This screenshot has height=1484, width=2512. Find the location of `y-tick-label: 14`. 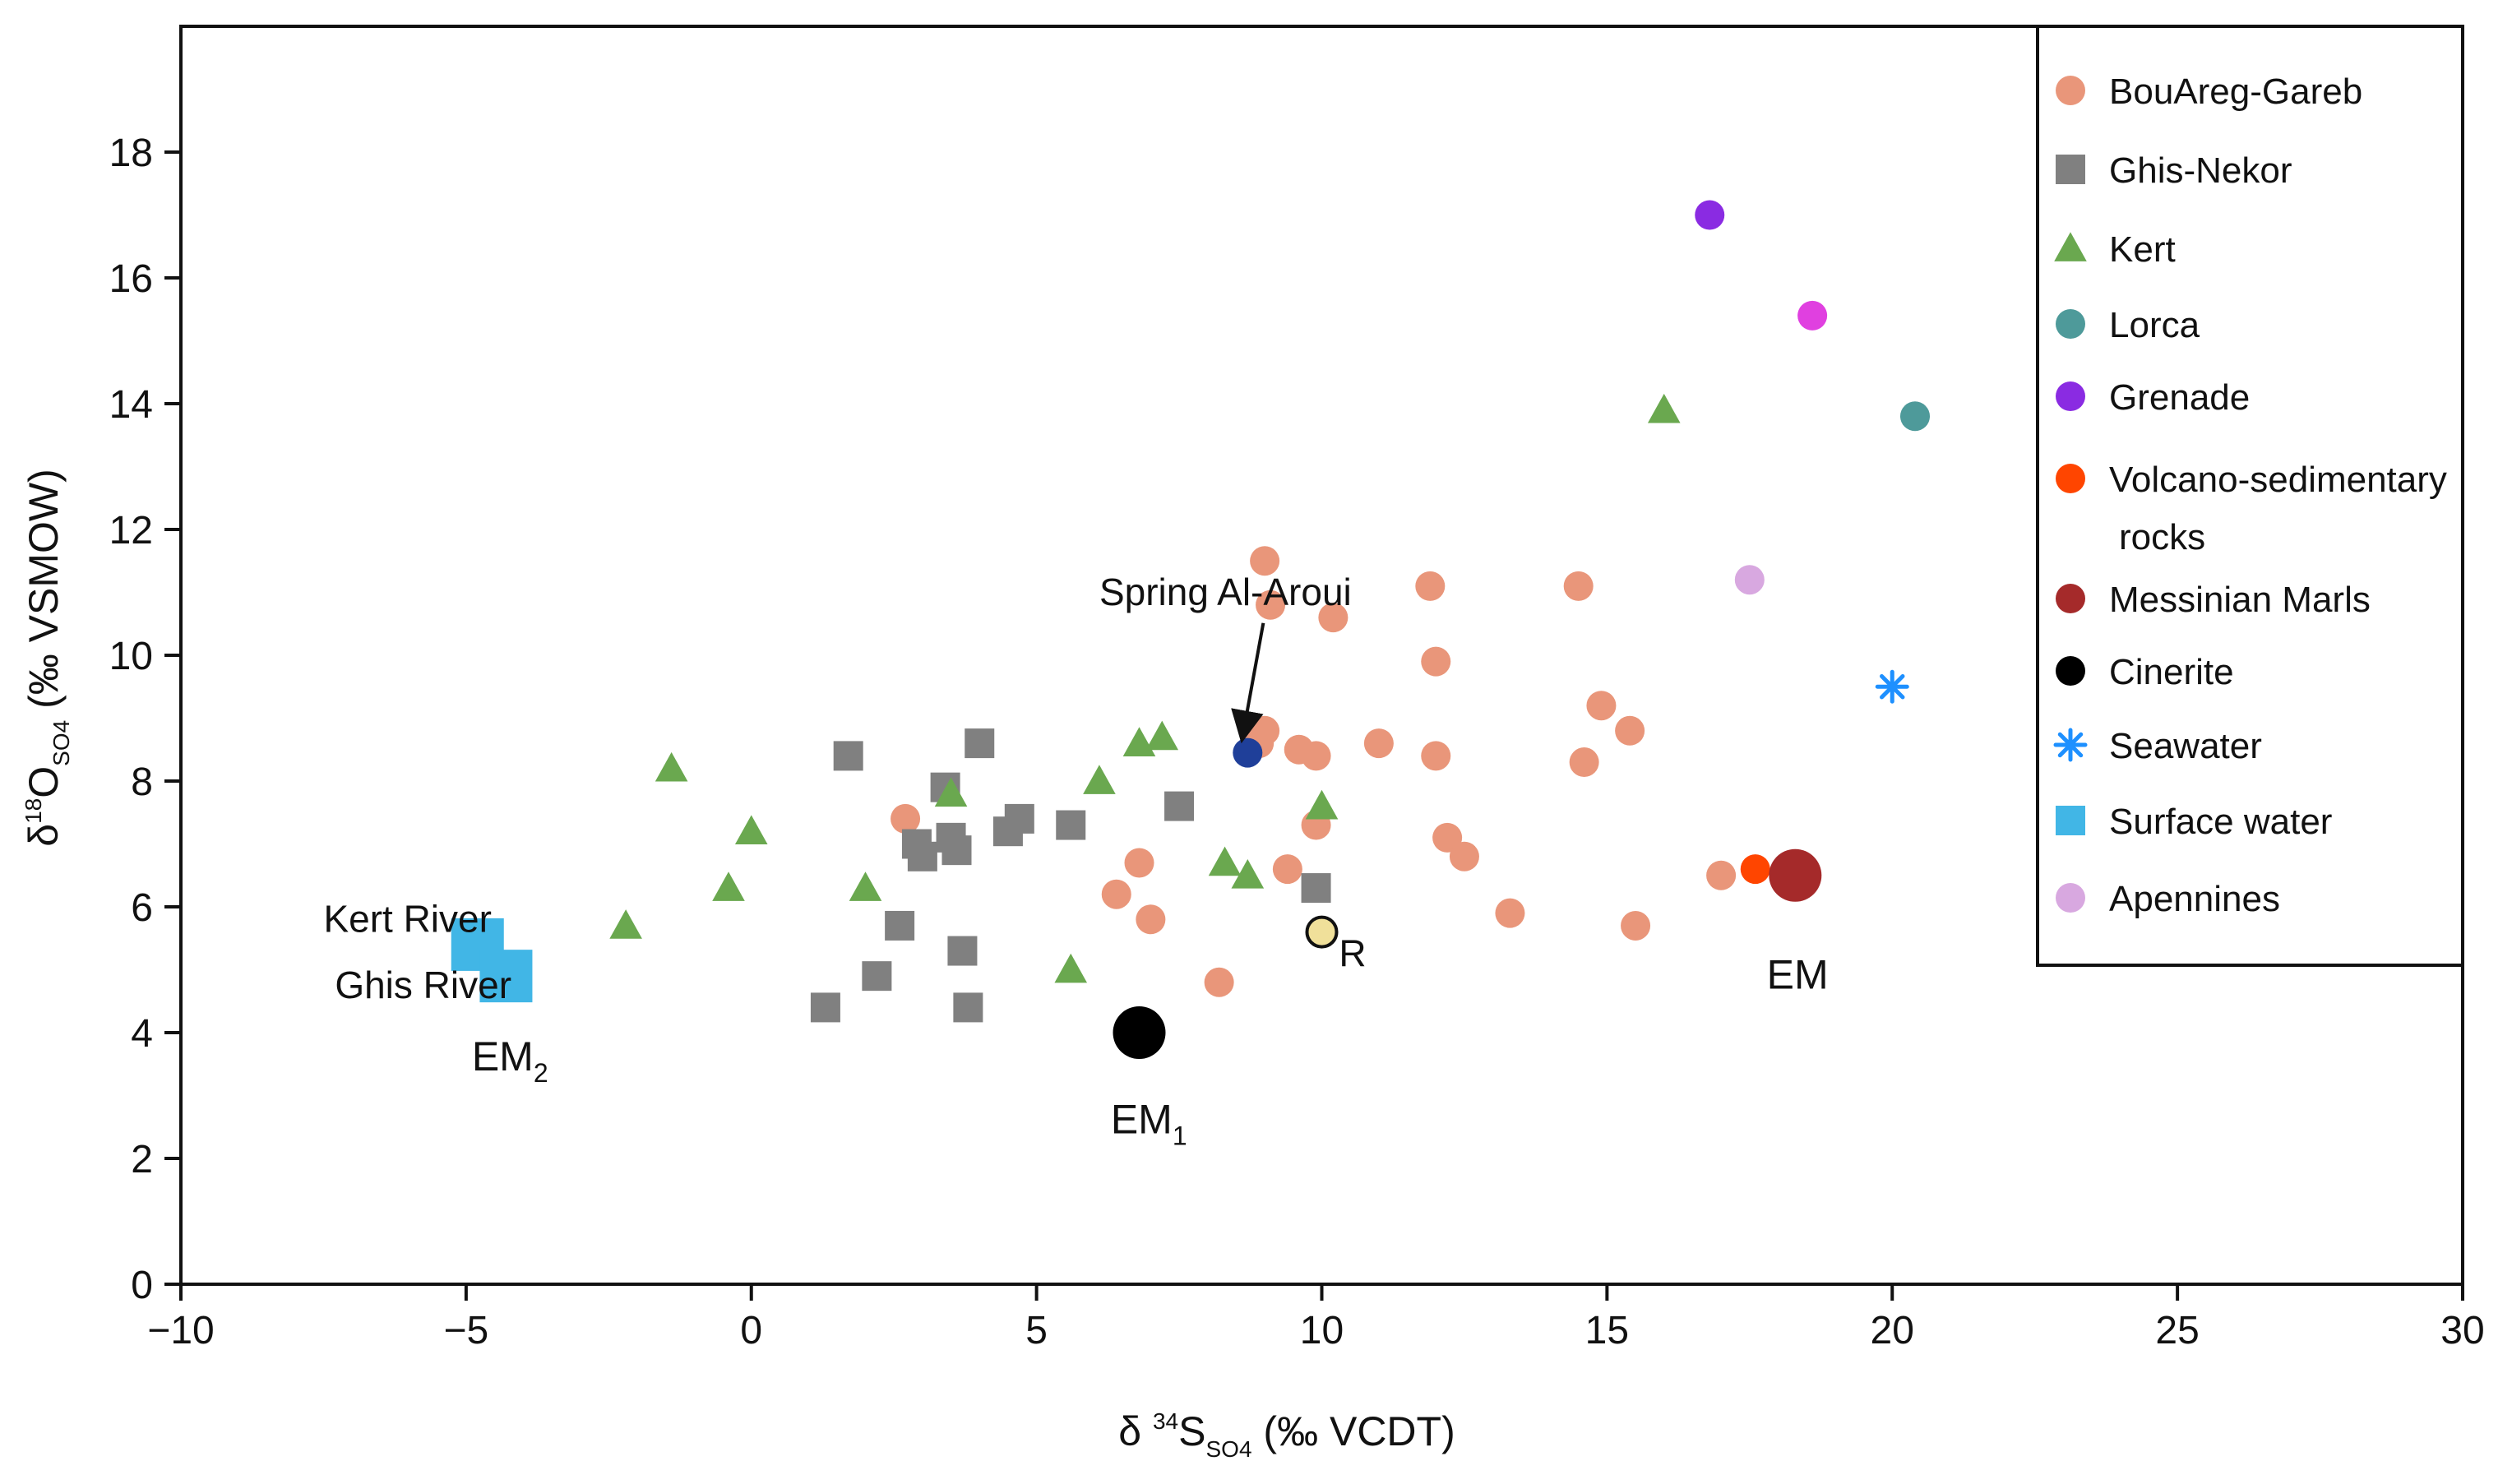

y-tick-label: 14 is located at coordinates (131, 405).